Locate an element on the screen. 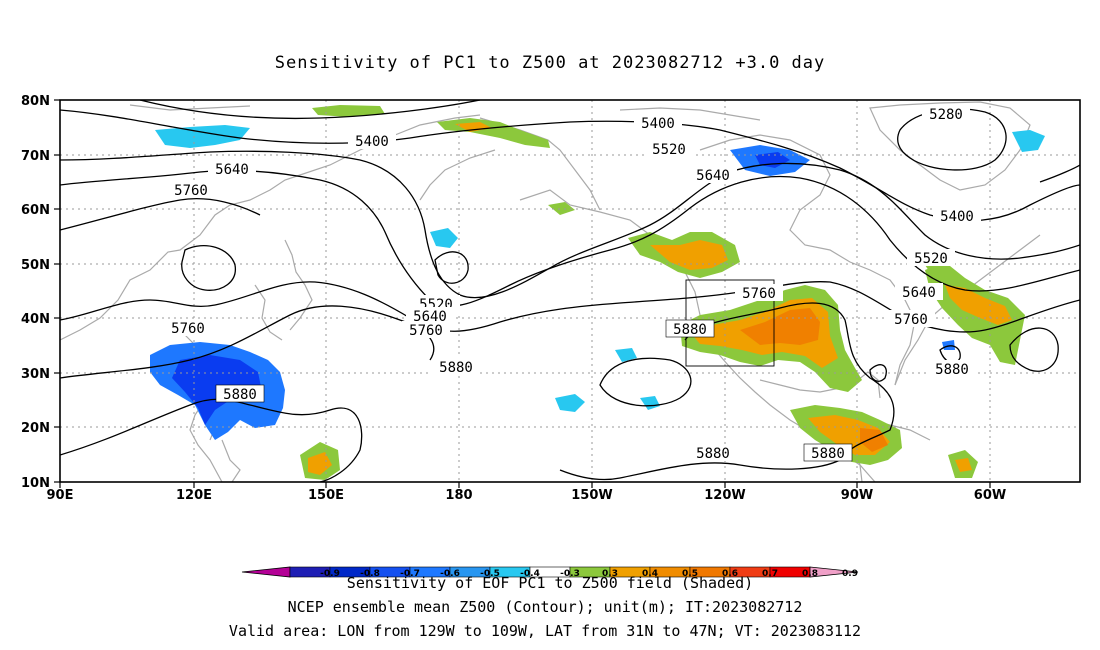 Image resolution: width=1100 pixels, height=650 pixels. colorbar-tick-label: -0.7 is located at coordinates (410, 574).